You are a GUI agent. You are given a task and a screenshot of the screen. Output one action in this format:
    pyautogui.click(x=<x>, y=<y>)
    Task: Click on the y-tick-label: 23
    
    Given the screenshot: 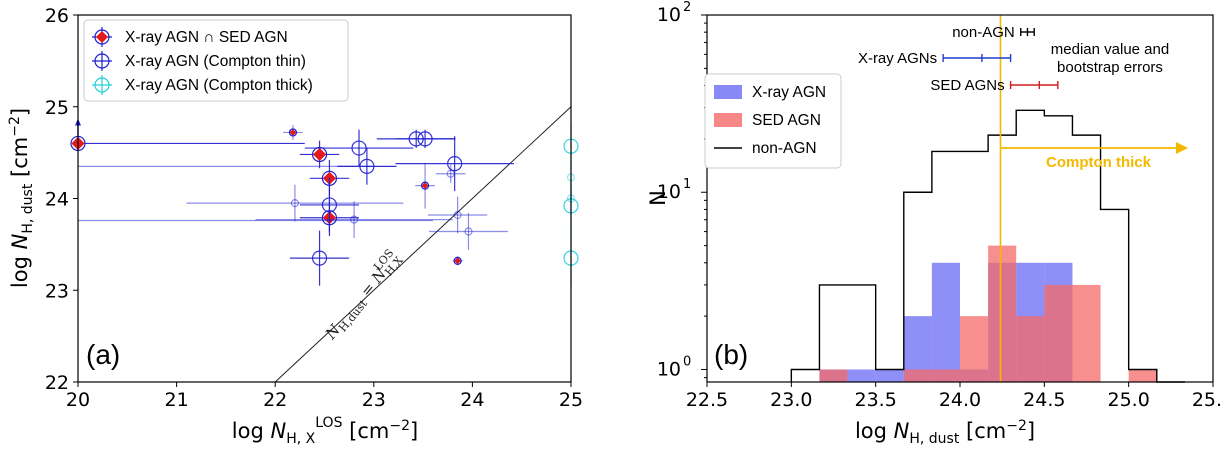 What is the action you would take?
    pyautogui.click(x=57, y=291)
    